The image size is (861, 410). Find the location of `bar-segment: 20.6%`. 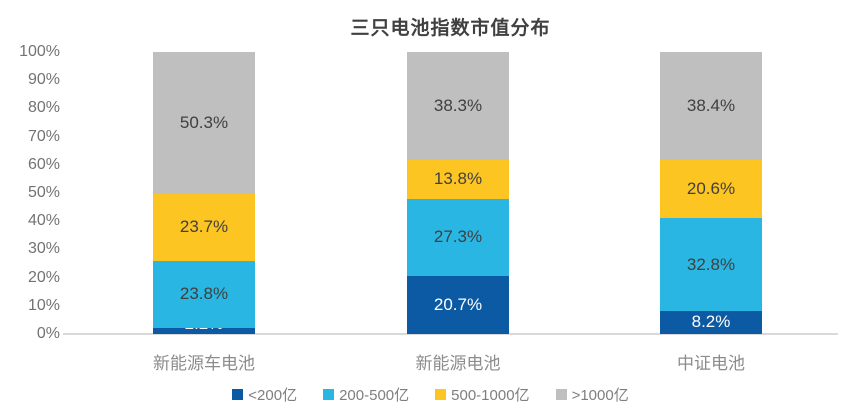

bar-segment: 20.6% is located at coordinates (711, 189).